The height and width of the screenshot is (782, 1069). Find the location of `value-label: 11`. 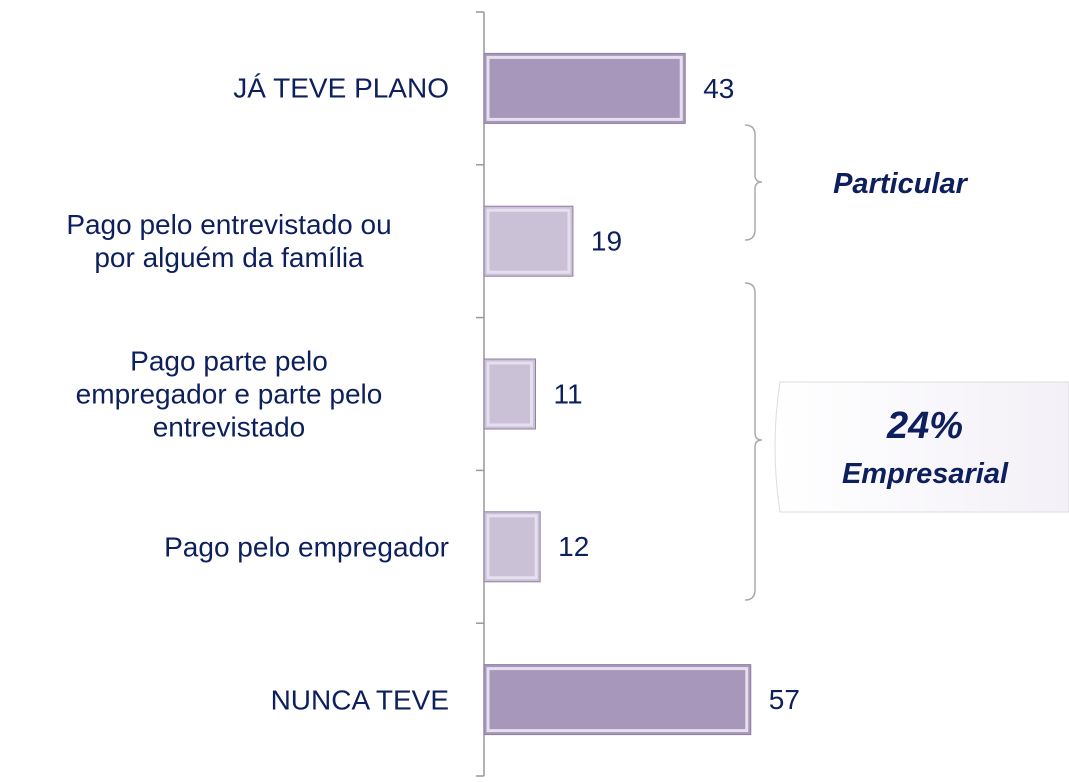

value-label: 11 is located at coordinates (567, 393).